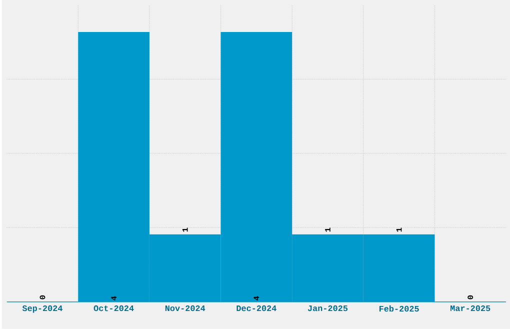 The height and width of the screenshot is (329, 510). I want to click on x-tick-label: Oct-2024, so click(114, 309).